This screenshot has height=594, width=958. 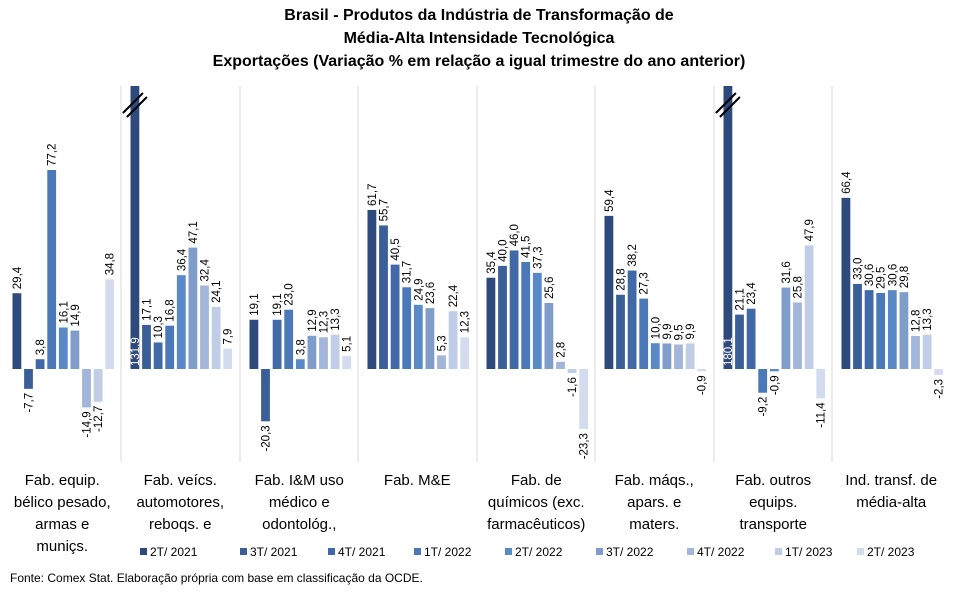 What do you see at coordinates (99, 419) in the screenshot?
I see `data-label: -12,7` at bounding box center [99, 419].